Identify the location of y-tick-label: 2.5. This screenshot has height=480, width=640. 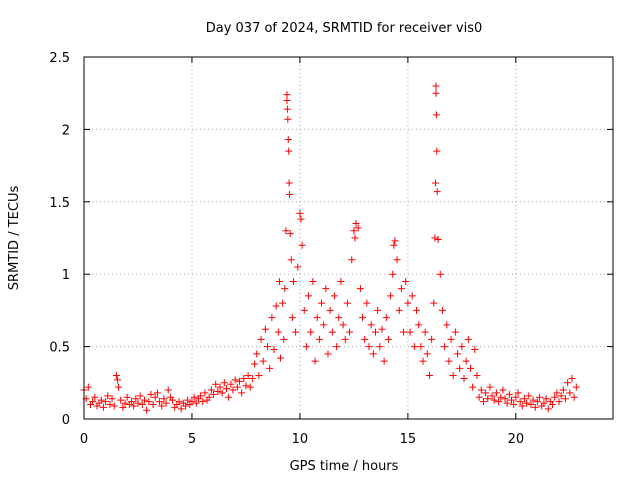
(59, 58).